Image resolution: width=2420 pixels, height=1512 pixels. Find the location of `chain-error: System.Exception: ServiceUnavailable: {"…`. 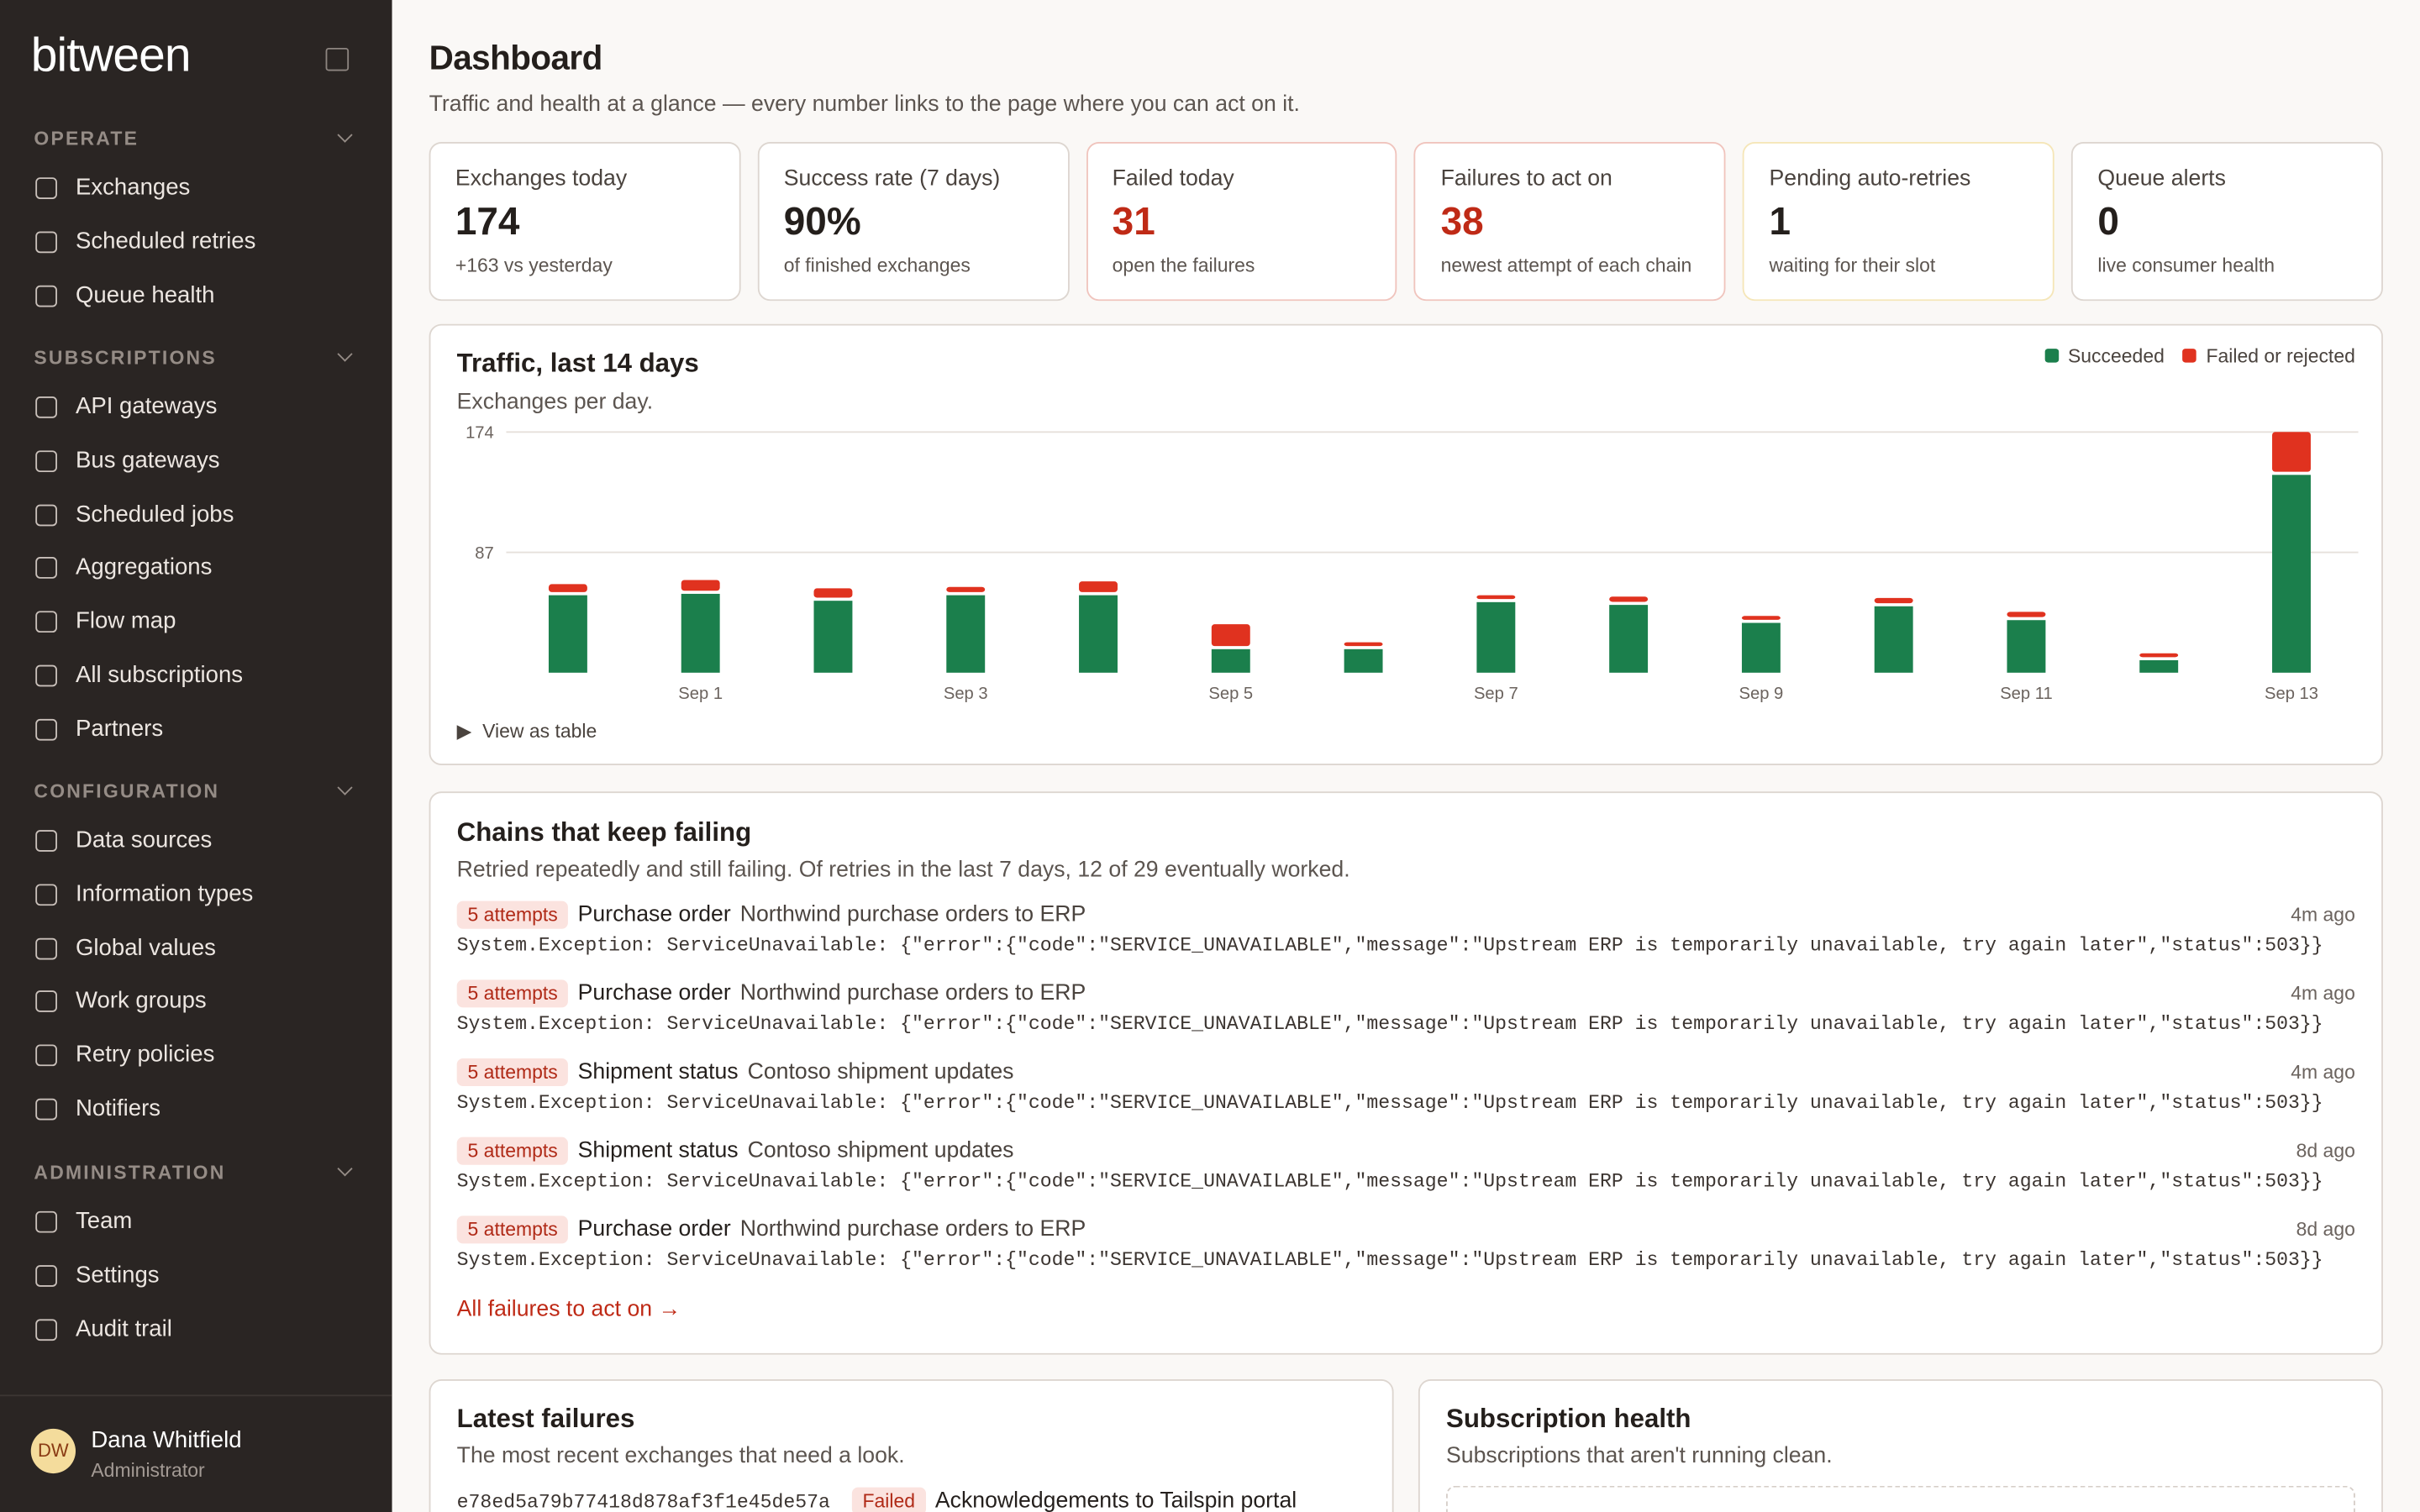

chain-error: System.Exception: ServiceUnavailable: {"… is located at coordinates (1389, 1182).